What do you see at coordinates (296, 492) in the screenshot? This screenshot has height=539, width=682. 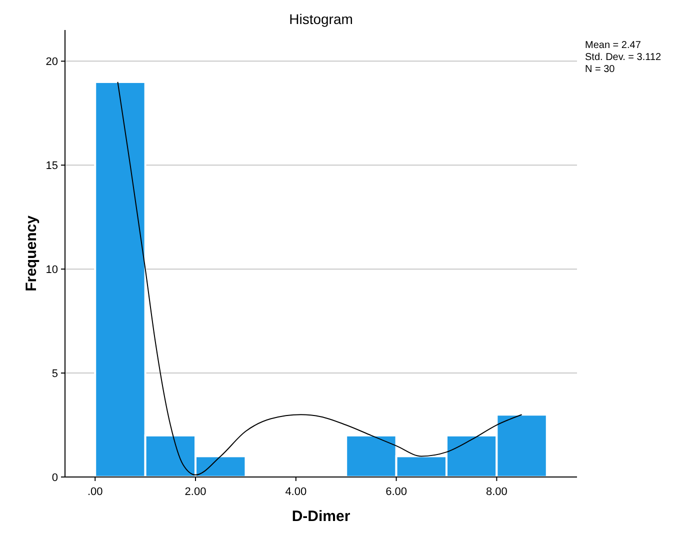 I see `x-tick-label: 4.00` at bounding box center [296, 492].